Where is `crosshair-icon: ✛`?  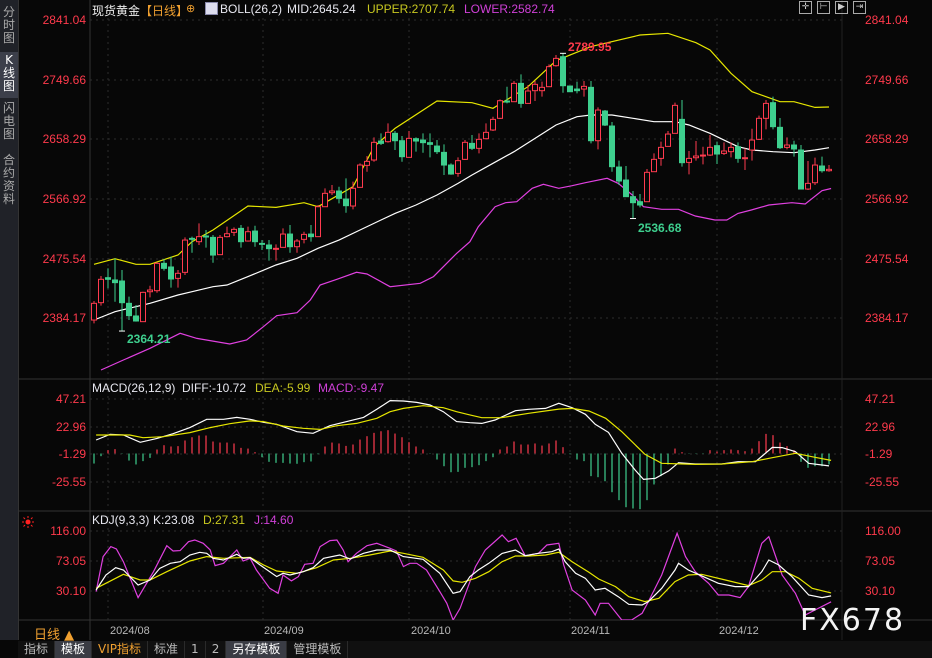
crosshair-icon: ✛ is located at coordinates (805, 7).